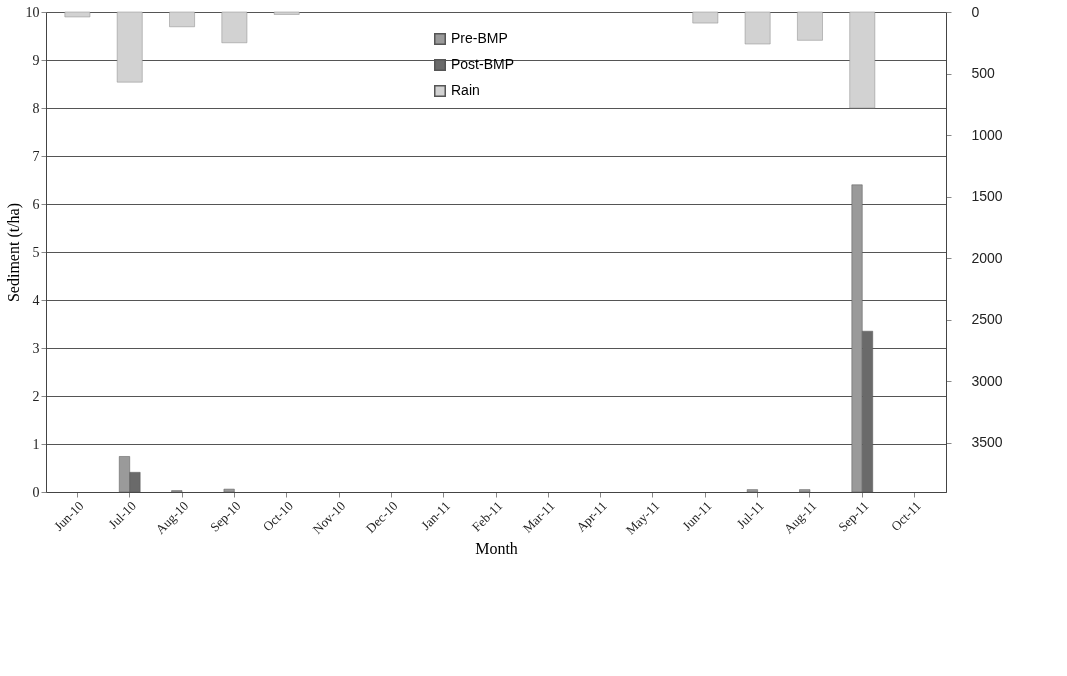 The height and width of the screenshot is (676, 1067). I want to click on y-tick-label: 5, so click(36, 252).